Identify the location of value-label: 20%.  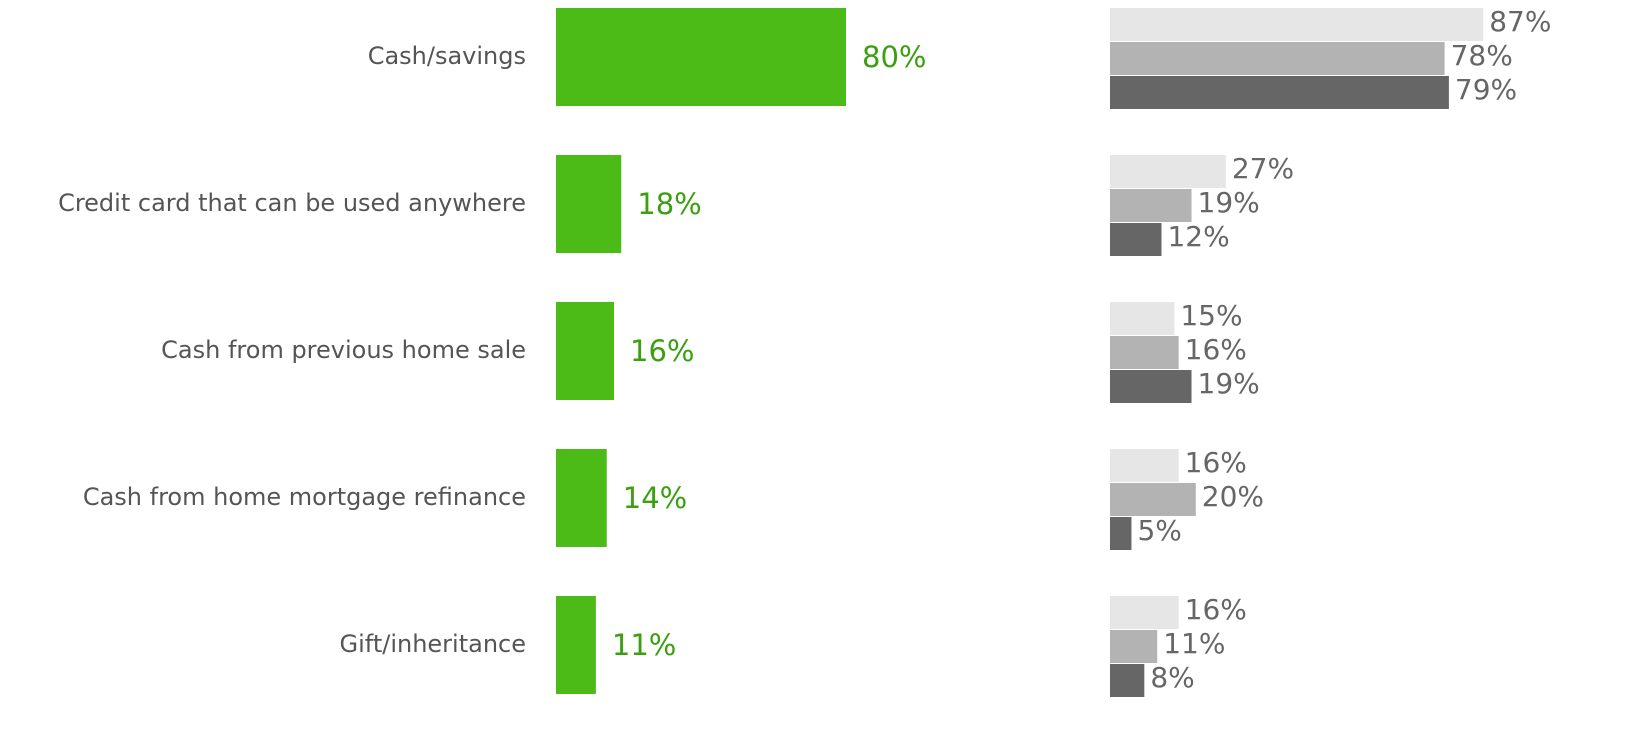
(1233, 496).